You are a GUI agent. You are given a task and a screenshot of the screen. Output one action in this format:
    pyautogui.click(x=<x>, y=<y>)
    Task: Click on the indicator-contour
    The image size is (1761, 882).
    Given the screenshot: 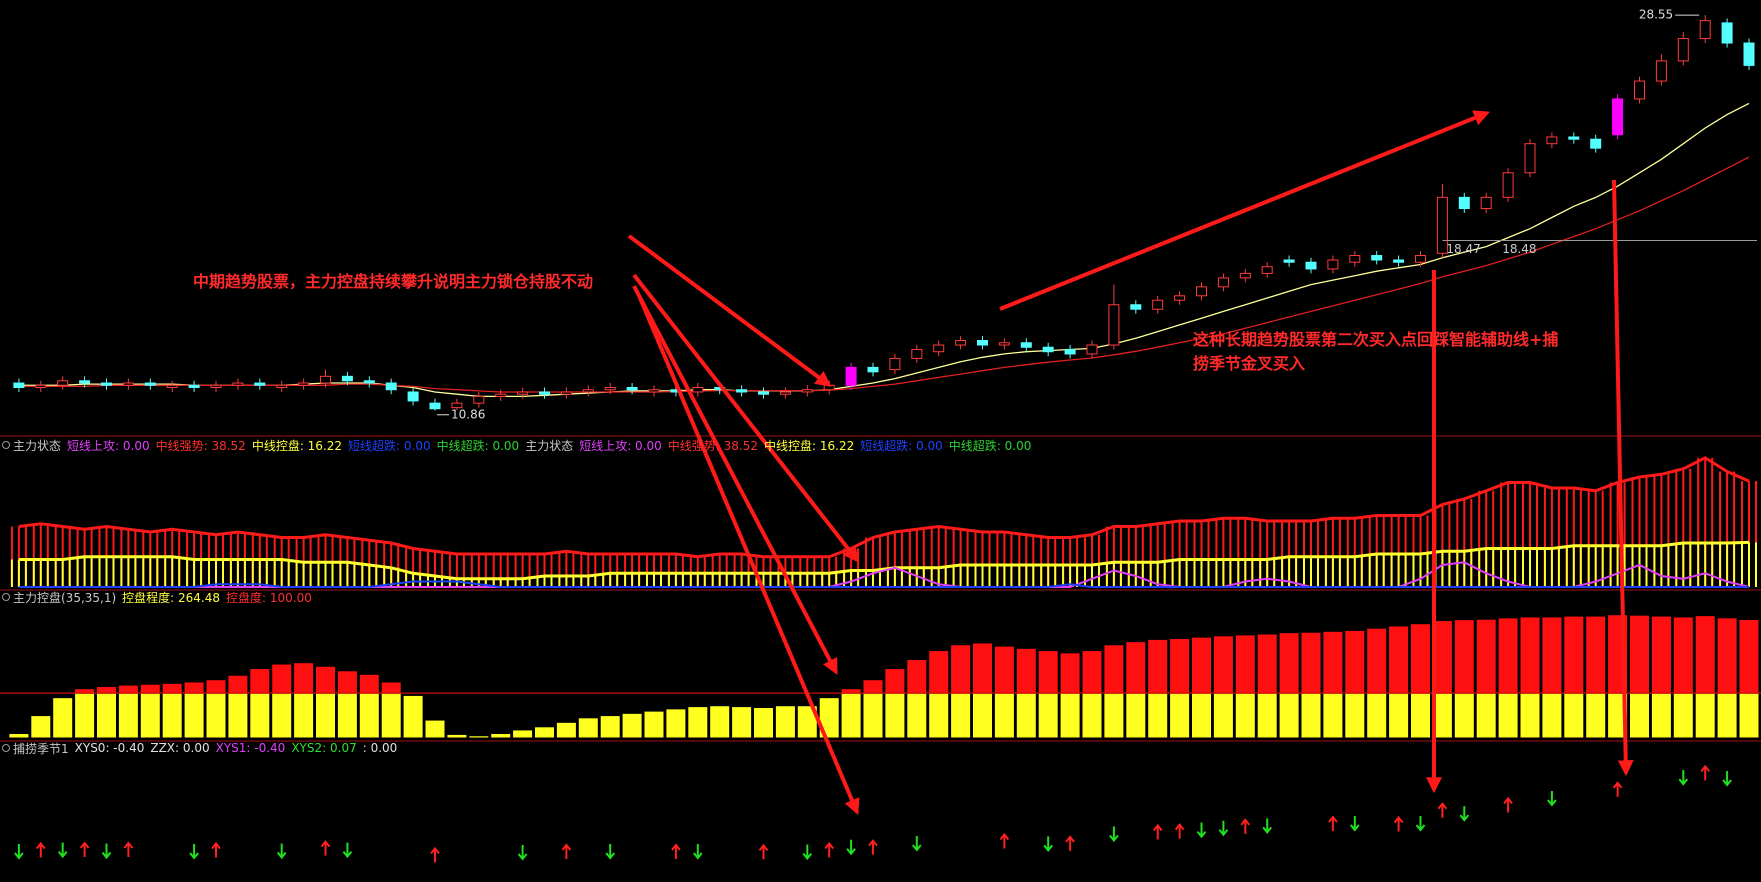 What is the action you would take?
    pyautogui.click(x=884, y=507)
    